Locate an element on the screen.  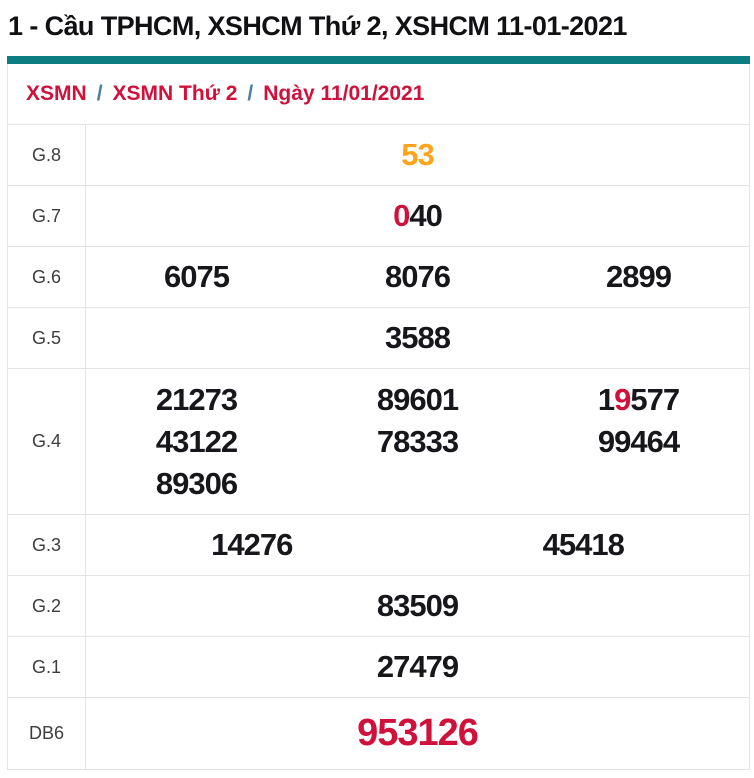
prize-label: DB6 is located at coordinates (47, 733).